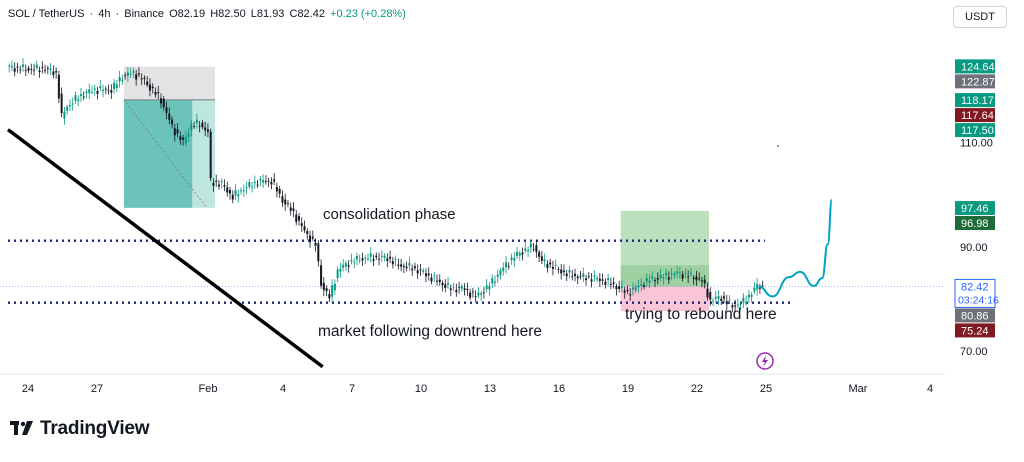 This screenshot has height=462, width=1024. What do you see at coordinates (978, 300) in the screenshot?
I see `countdown-text: 03:24:16` at bounding box center [978, 300].